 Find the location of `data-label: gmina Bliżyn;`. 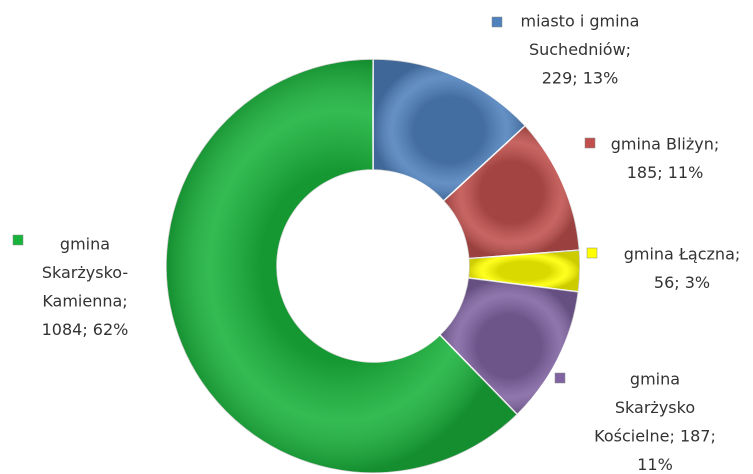

data-label: gmina Bliżyn; is located at coordinates (665, 144).